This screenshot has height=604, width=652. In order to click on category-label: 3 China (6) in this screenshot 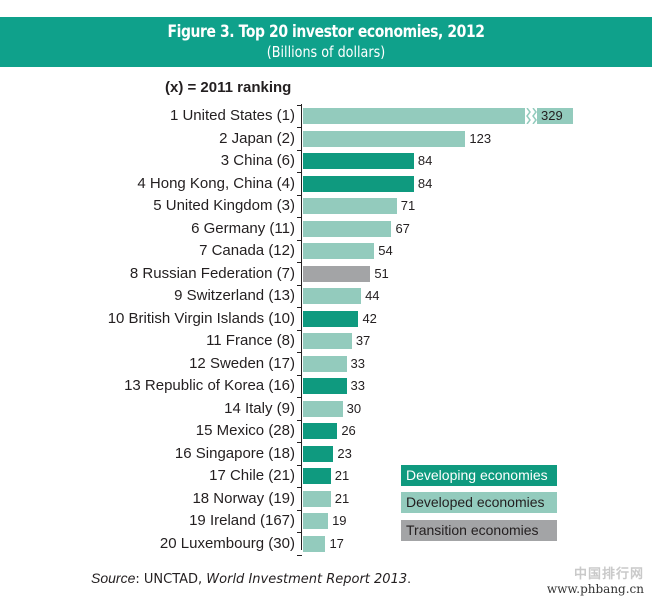, I will do `click(257, 160)`.